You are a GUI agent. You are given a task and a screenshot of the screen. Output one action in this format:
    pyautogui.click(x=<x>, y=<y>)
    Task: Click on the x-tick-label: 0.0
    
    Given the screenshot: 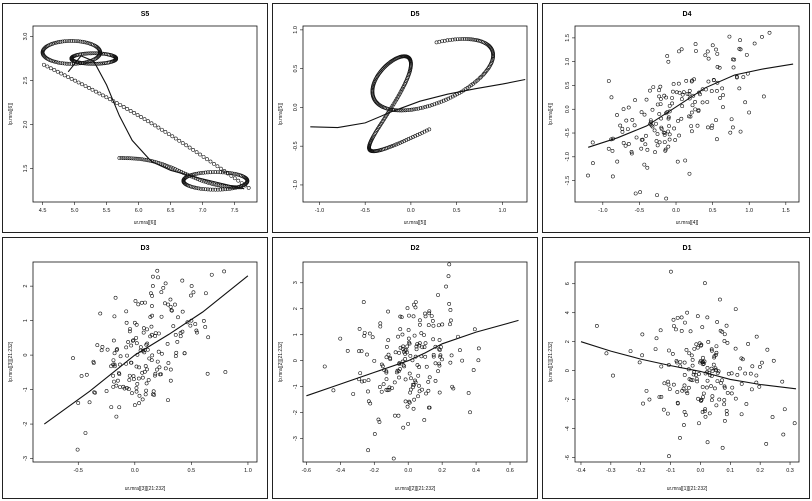 What is the action you would take?
    pyautogui.click(x=676, y=211)
    